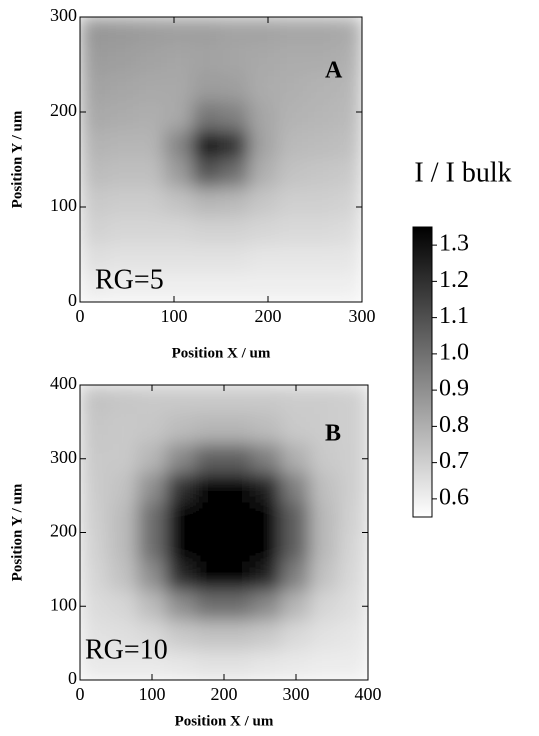  I want to click on panel-label: A, so click(334, 71).